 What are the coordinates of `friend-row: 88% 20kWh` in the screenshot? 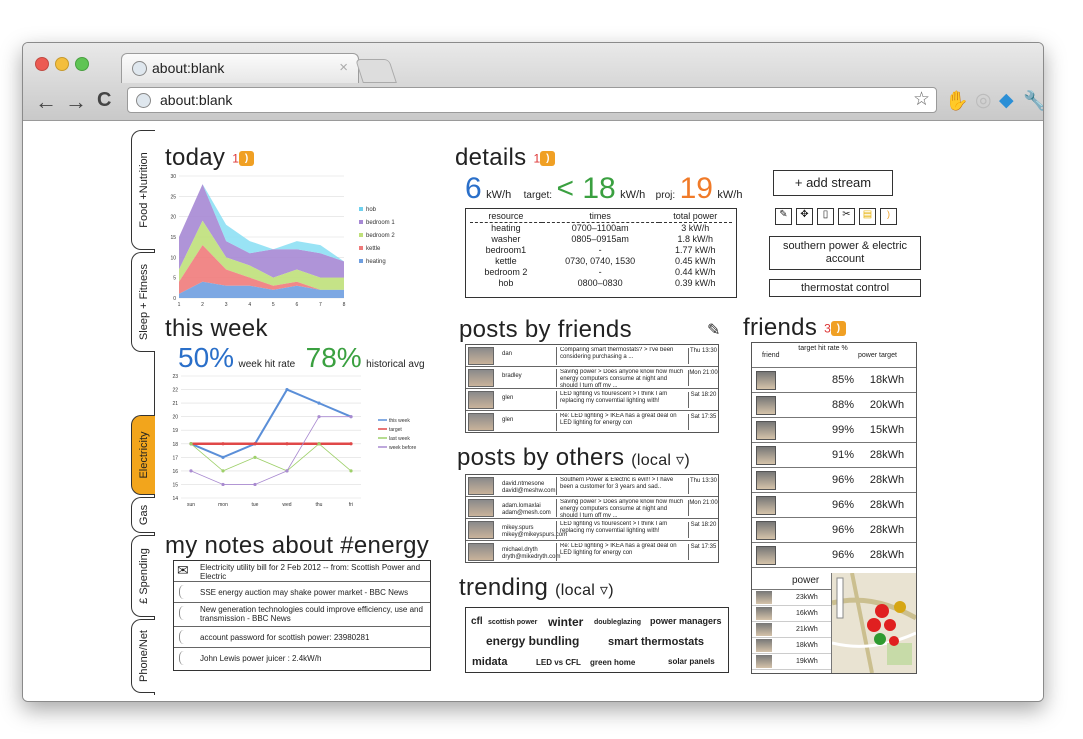 It's located at (834, 405).